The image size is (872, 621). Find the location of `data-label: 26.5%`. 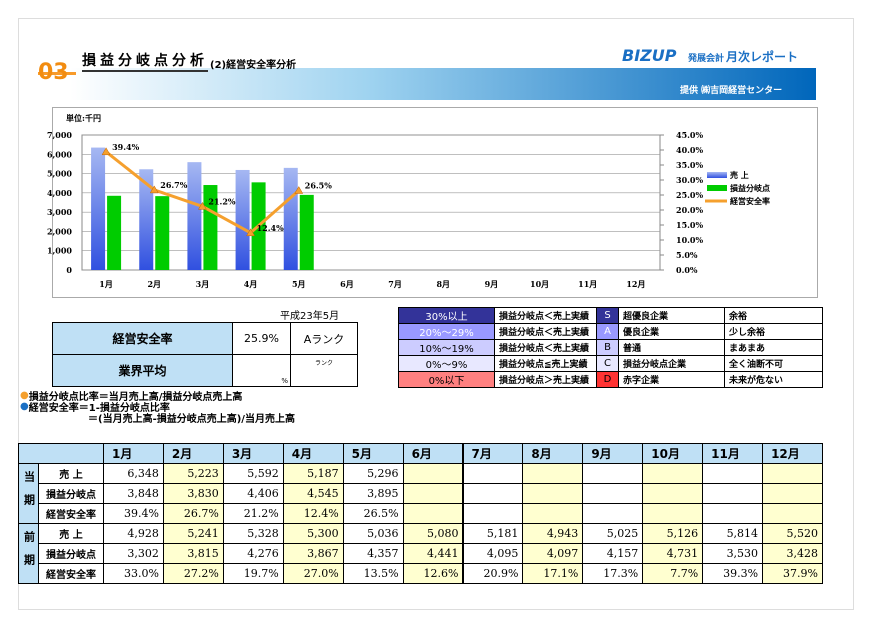

data-label: 26.5% is located at coordinates (318, 186).